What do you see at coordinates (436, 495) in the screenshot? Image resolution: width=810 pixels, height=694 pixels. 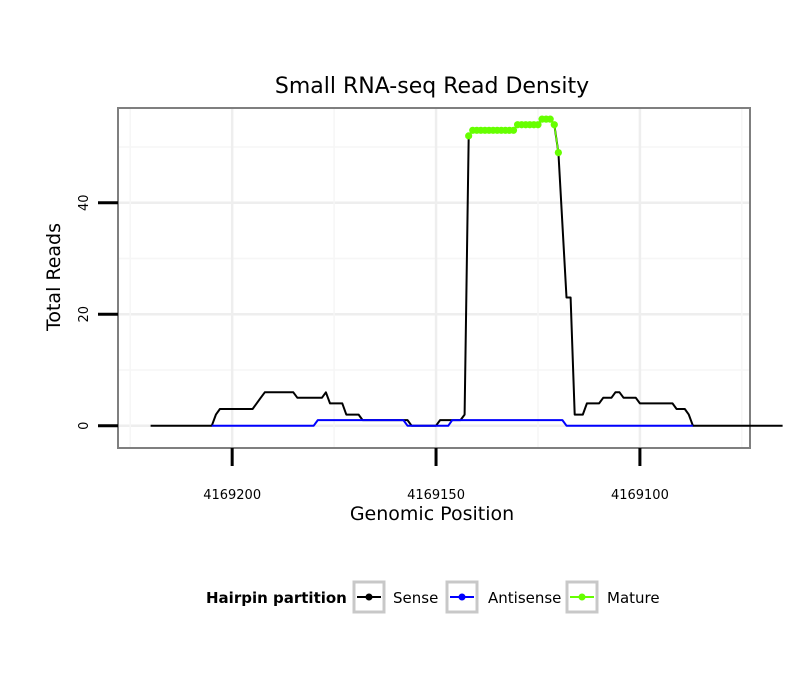 I see `x-tick-label: 4169150` at bounding box center [436, 495].